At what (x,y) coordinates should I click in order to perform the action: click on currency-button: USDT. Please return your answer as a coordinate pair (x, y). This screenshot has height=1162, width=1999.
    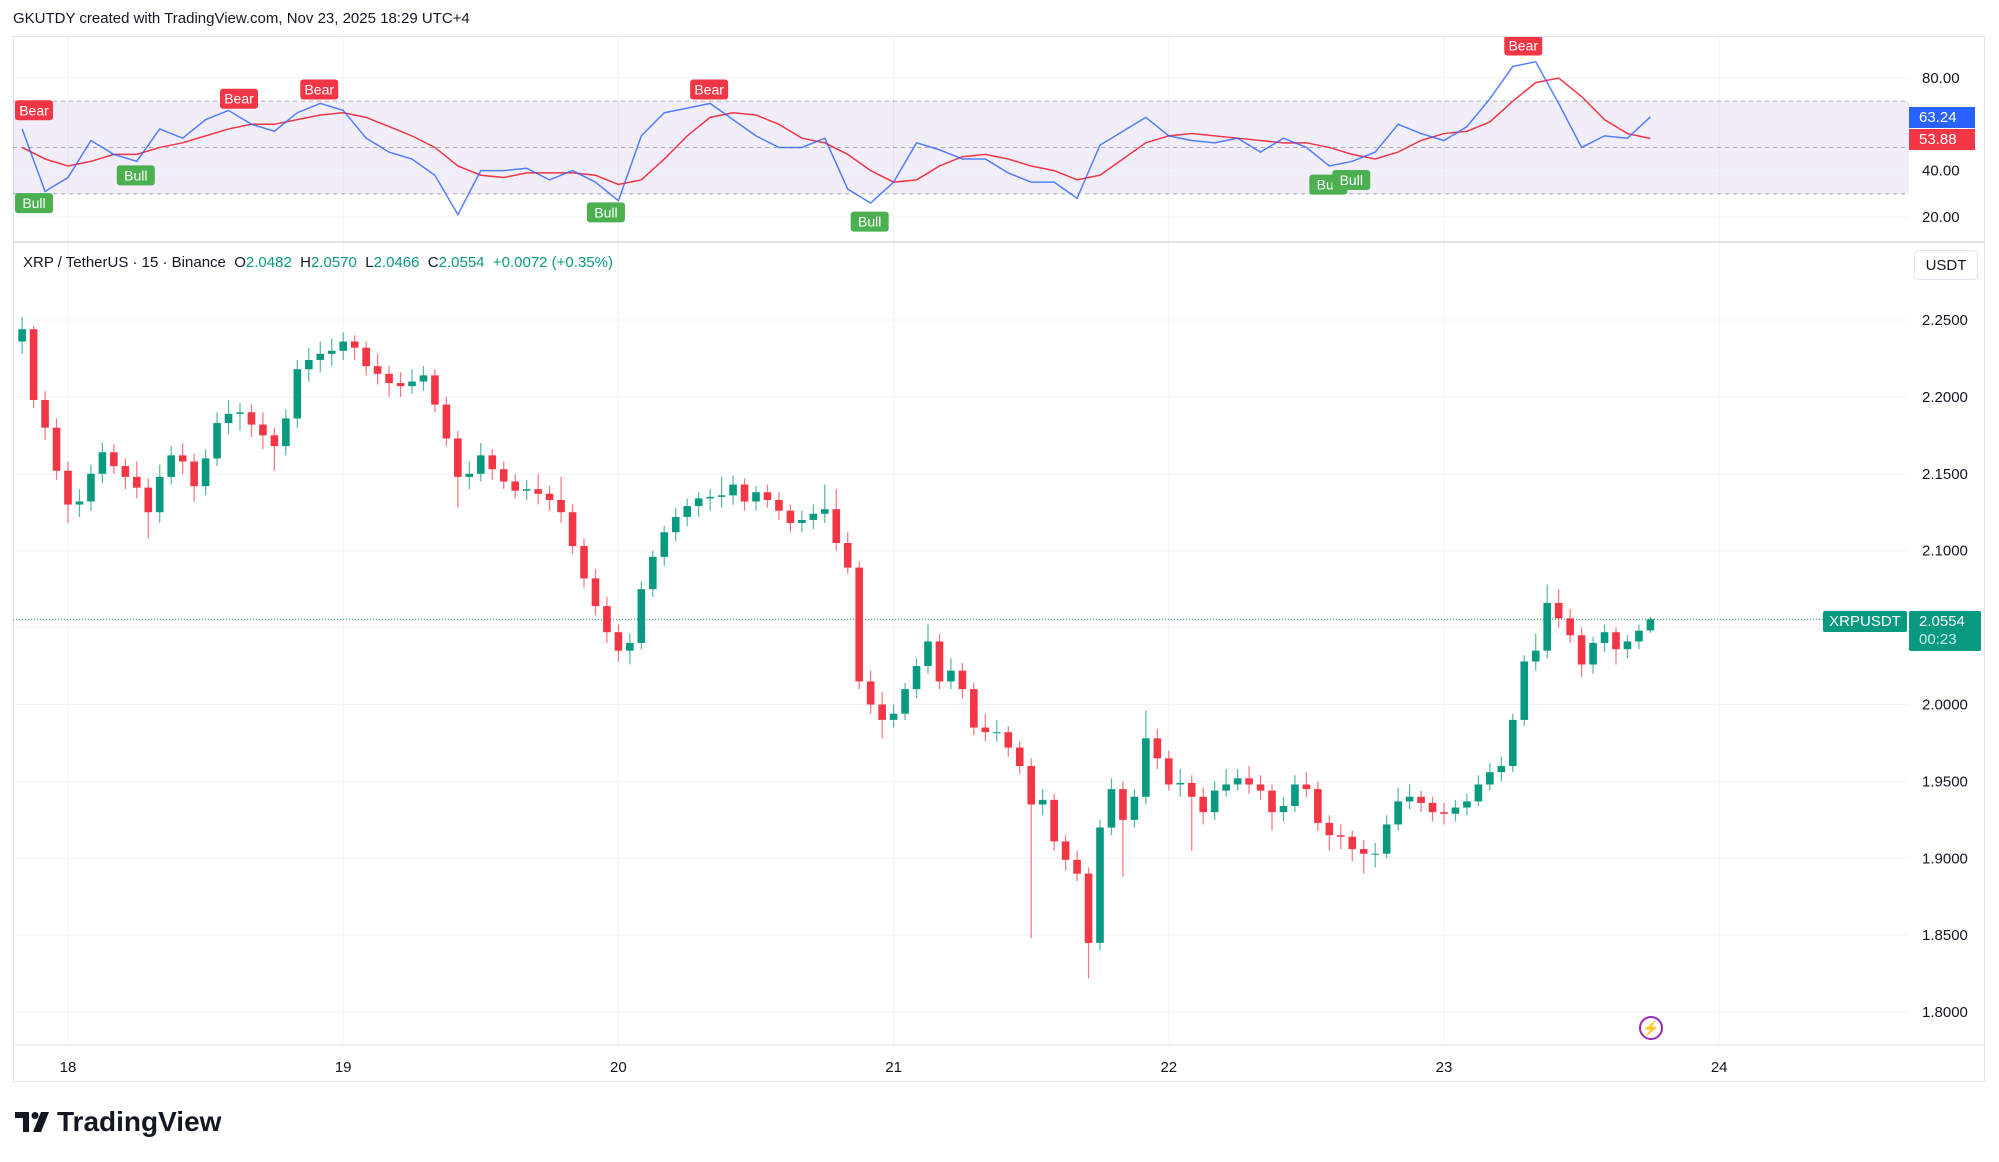
    Looking at the image, I should click on (1946, 265).